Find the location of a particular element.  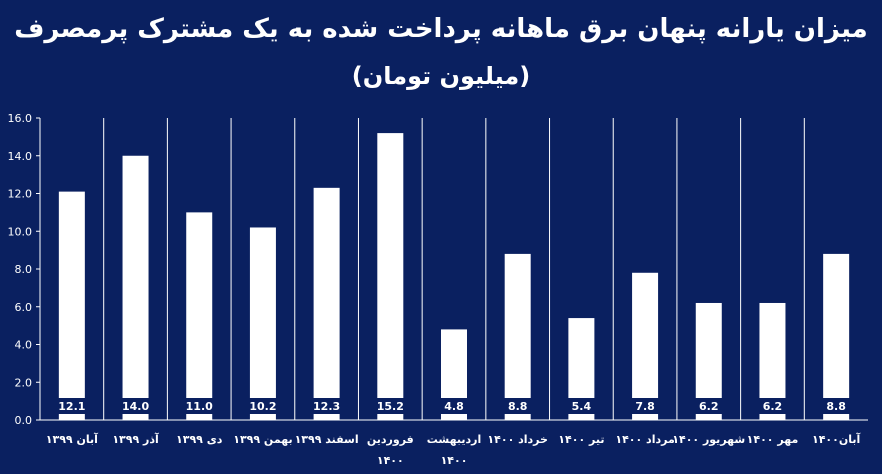

y-tick-label: 4.0 is located at coordinates (24, 345).